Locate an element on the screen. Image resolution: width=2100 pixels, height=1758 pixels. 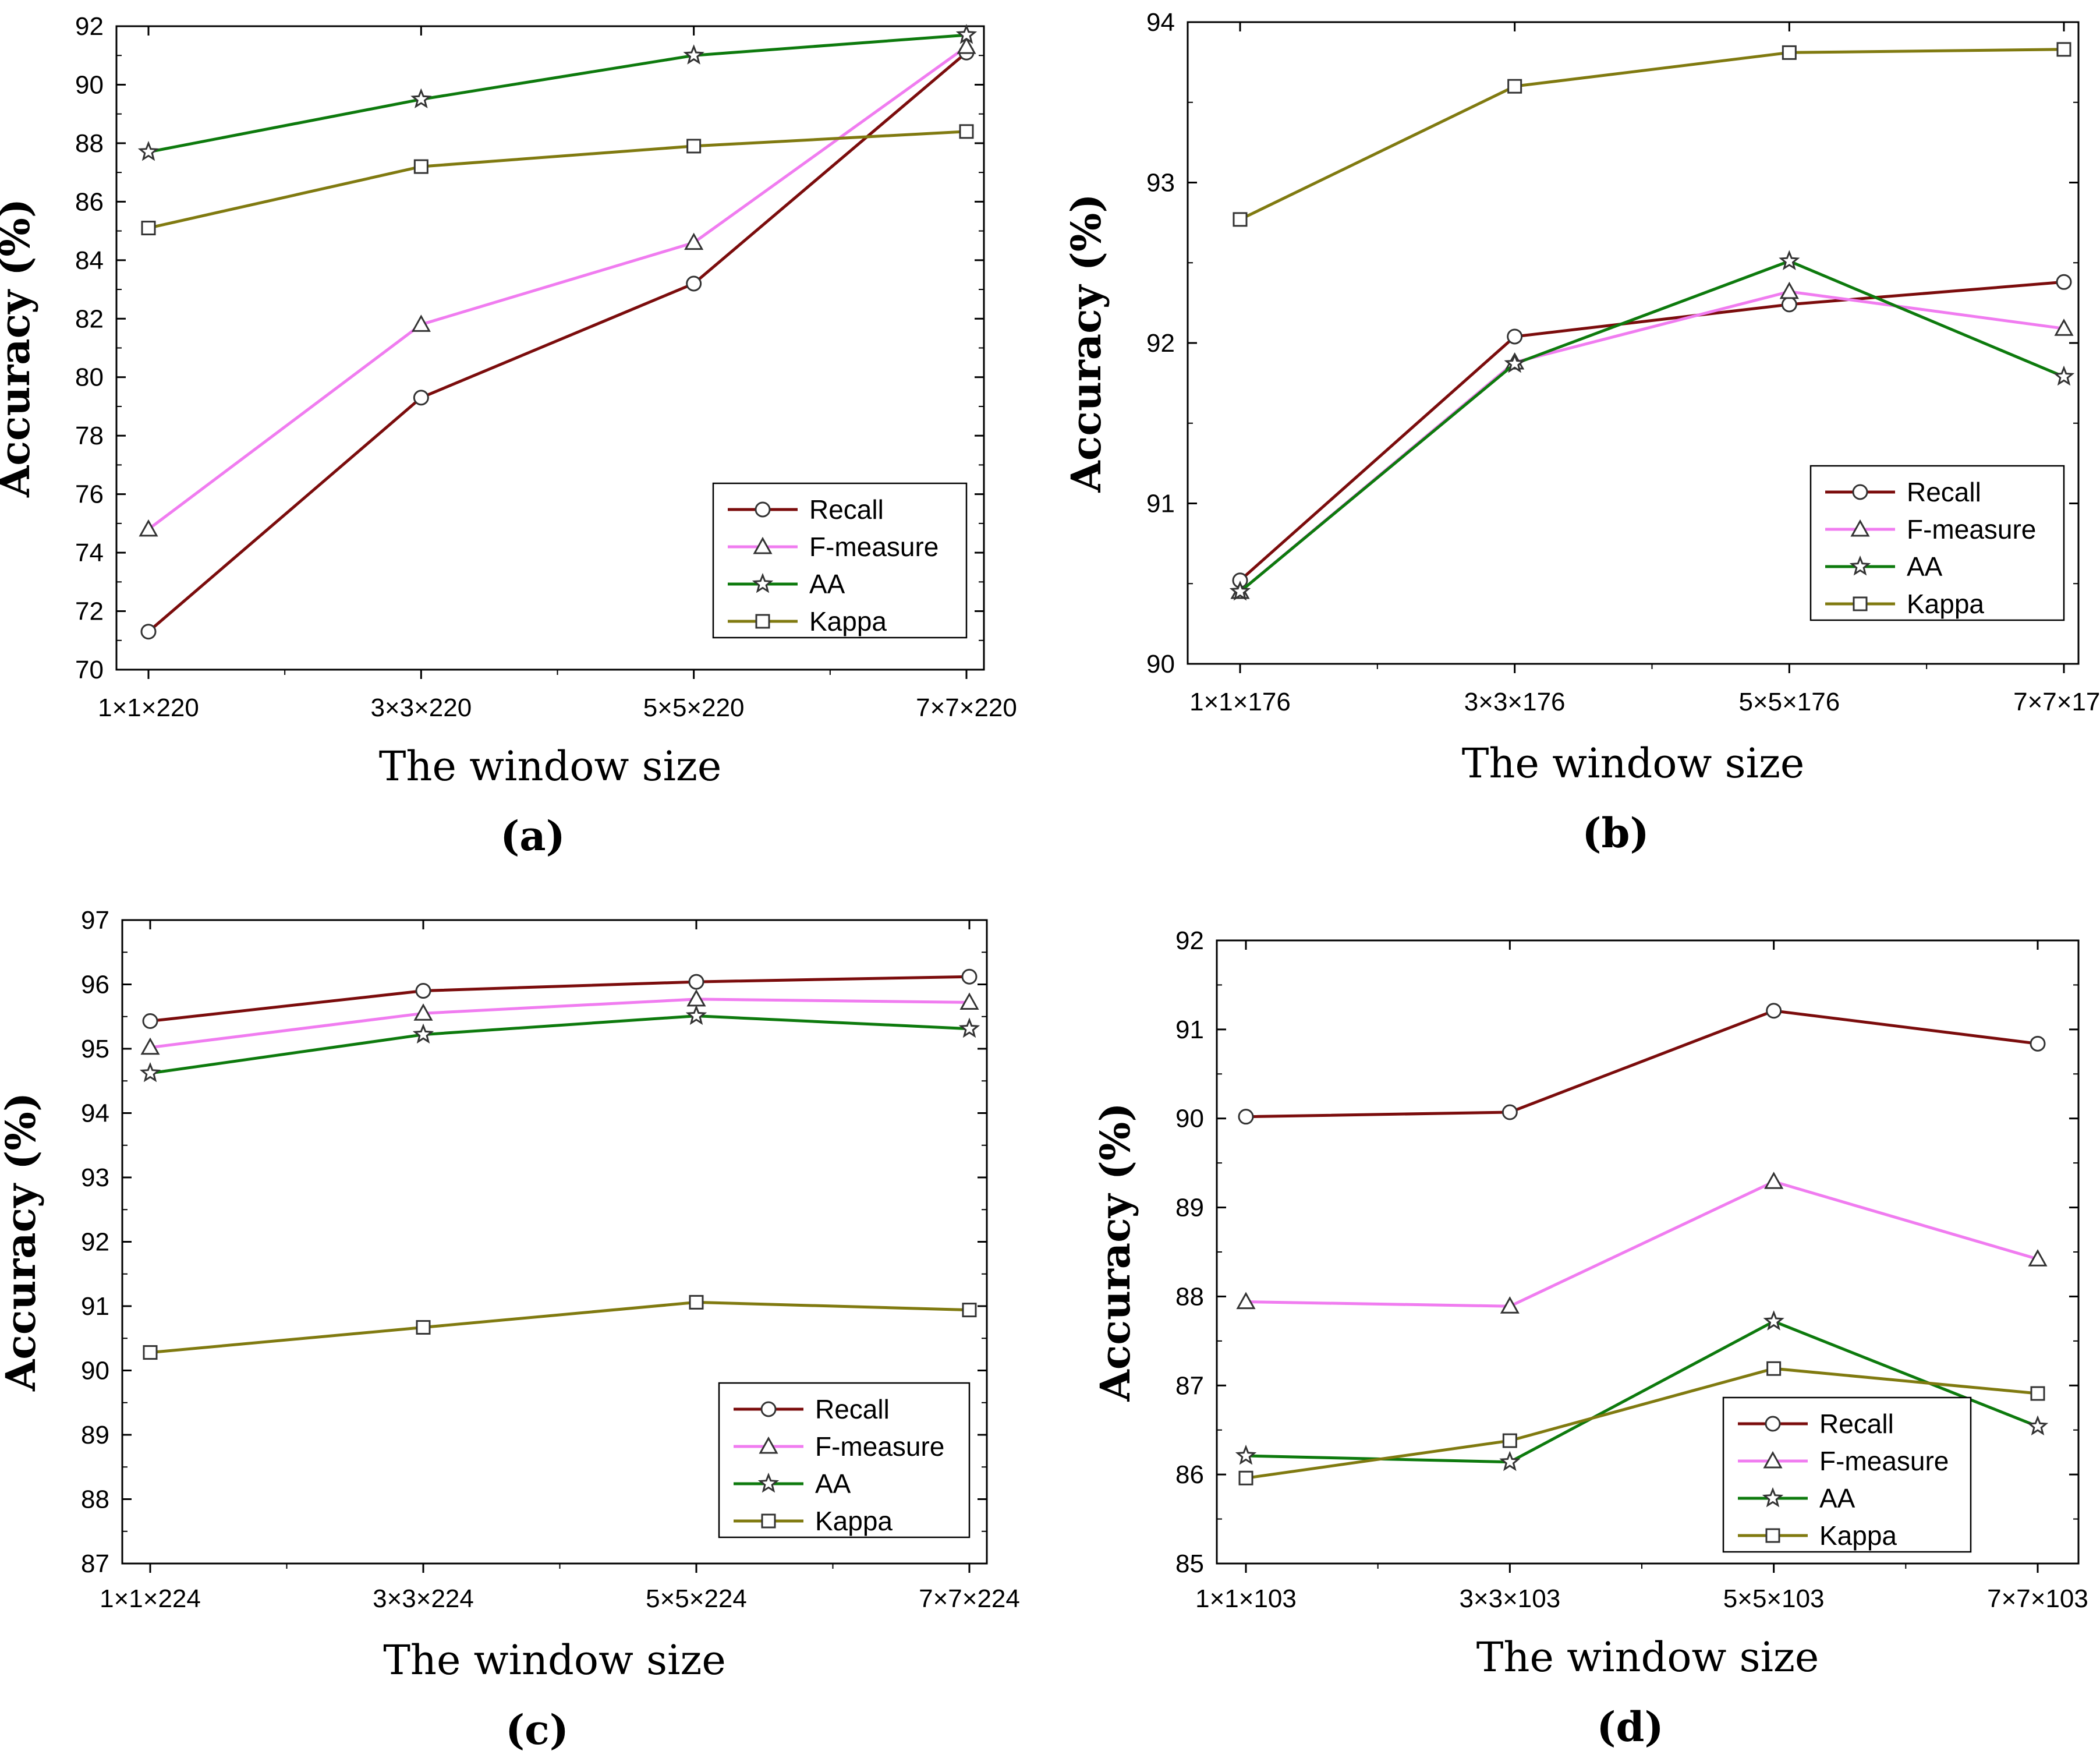
y-tick-label: 85 is located at coordinates (1189, 1564).